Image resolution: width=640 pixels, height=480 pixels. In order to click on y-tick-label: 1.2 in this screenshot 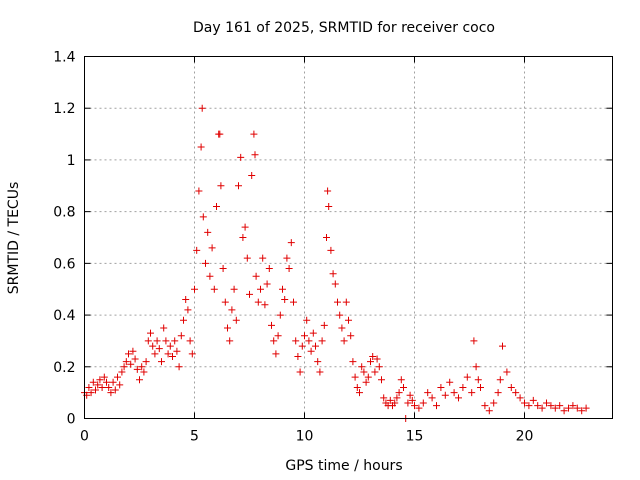, I will do `click(64, 109)`.